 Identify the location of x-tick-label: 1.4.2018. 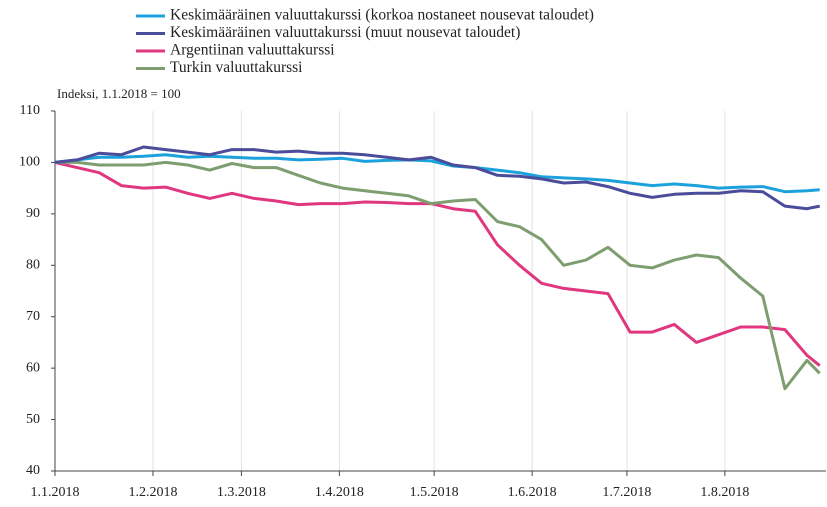
(339, 492).